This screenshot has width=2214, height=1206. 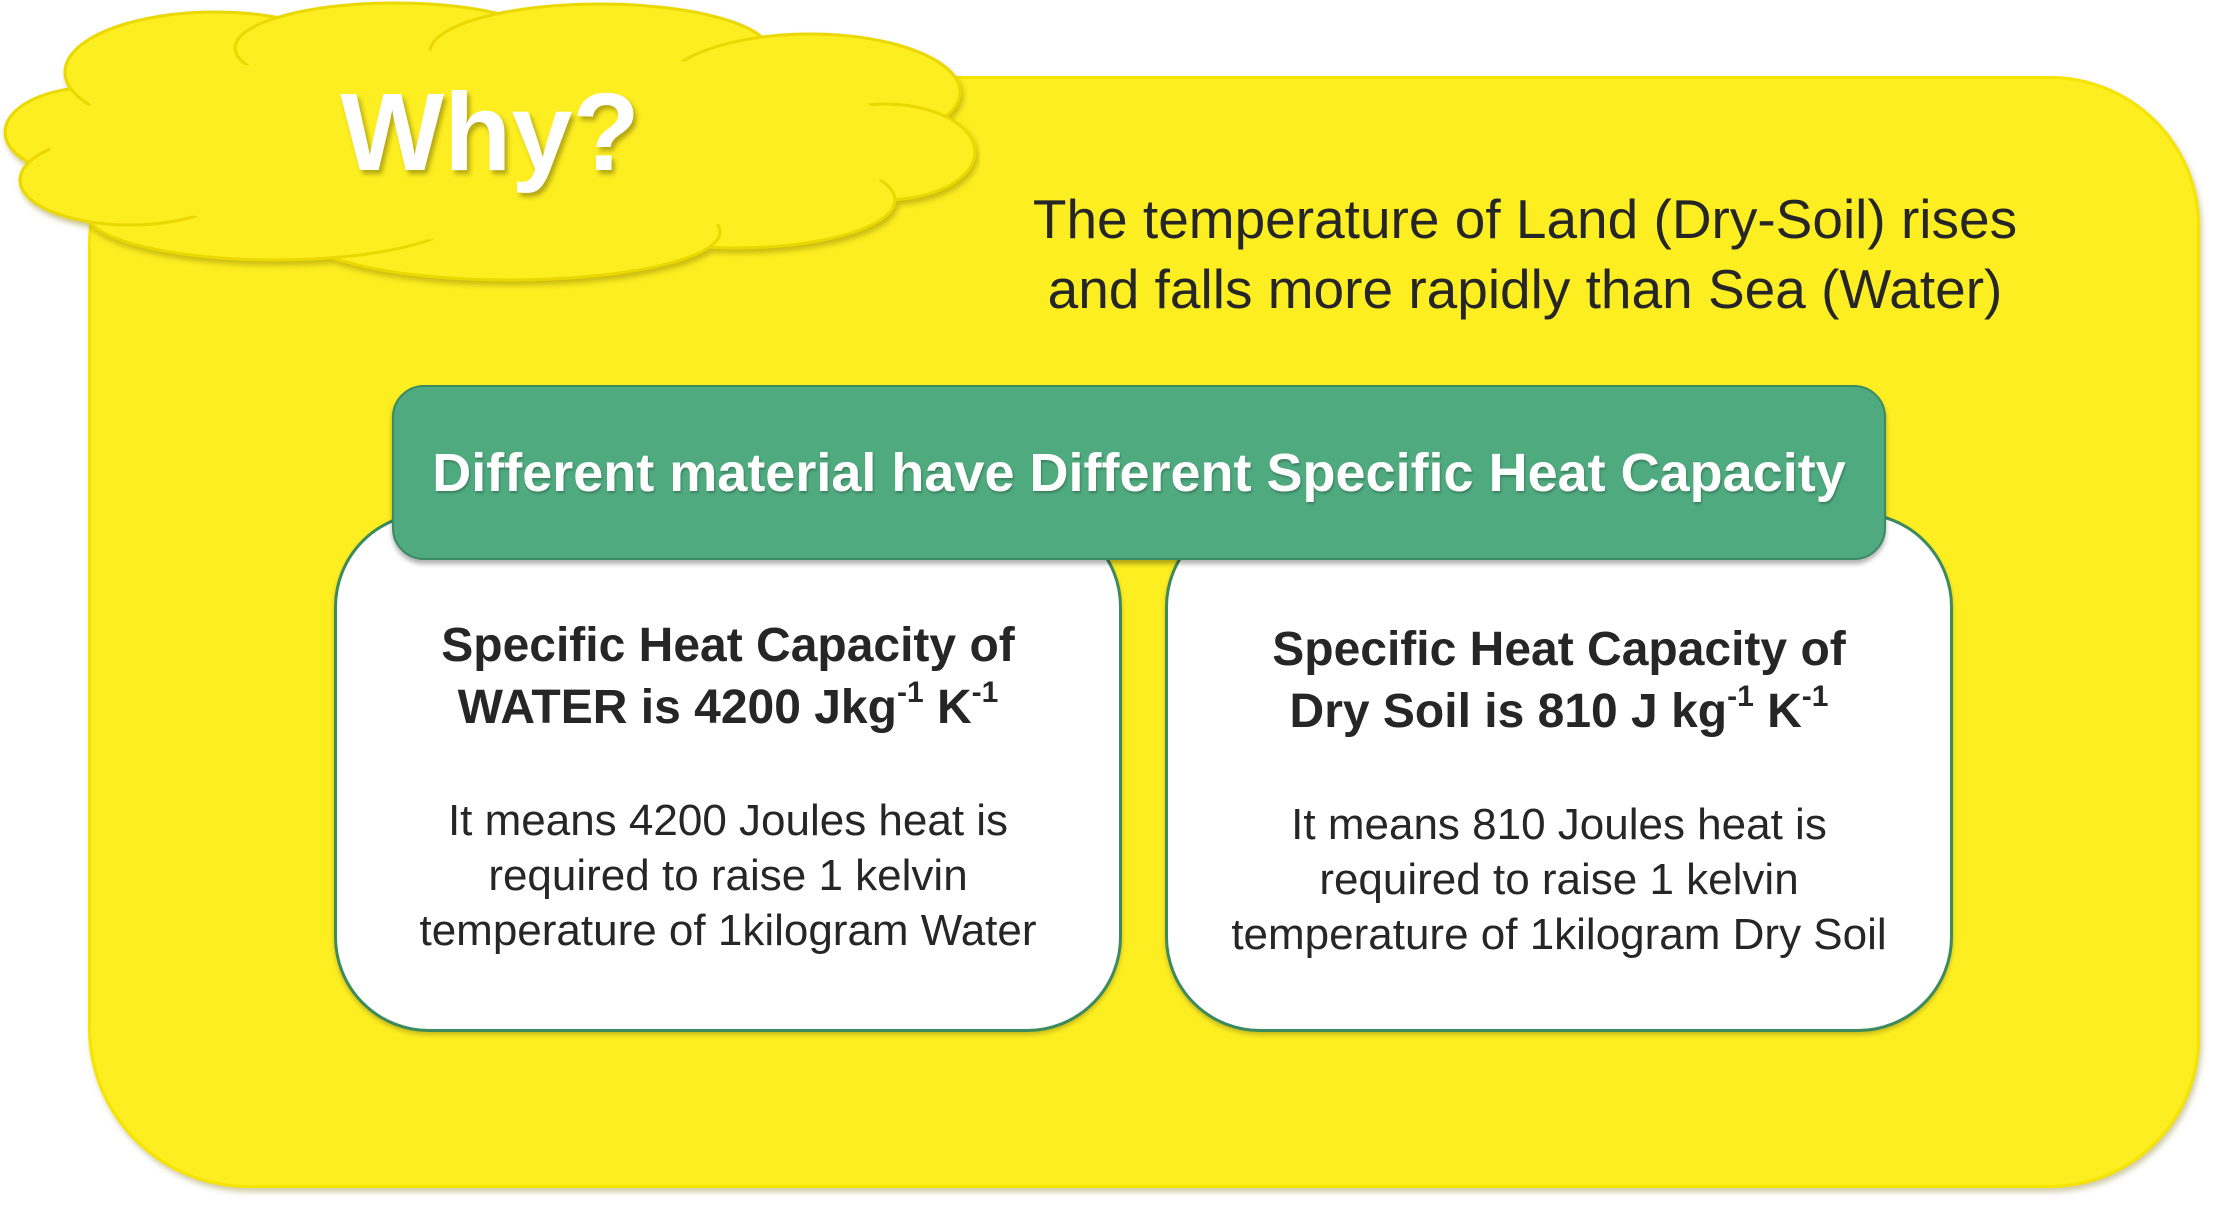 I want to click on intro-line-2: and falls more rapidly than Sea (Water), so click(x=1525, y=289).